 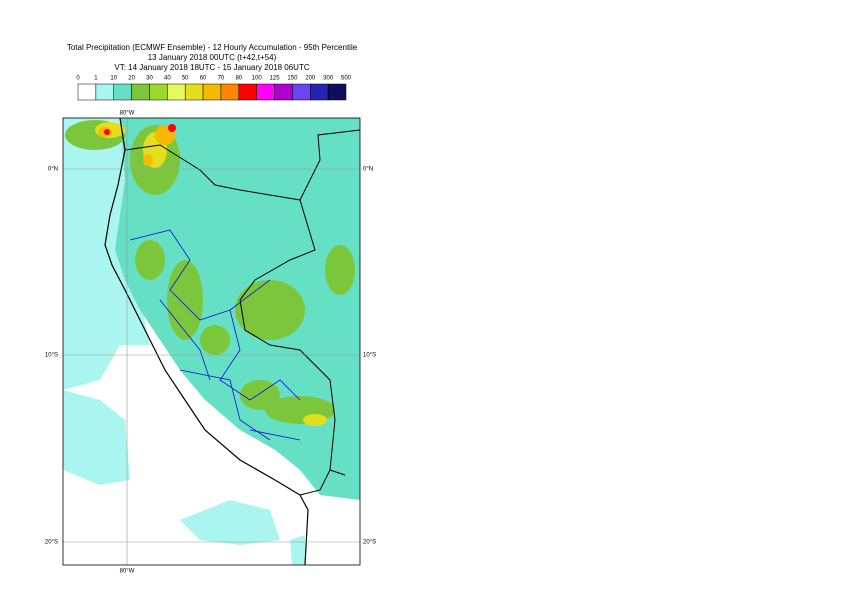 I want to click on legend-label: 30, so click(x=149, y=79).